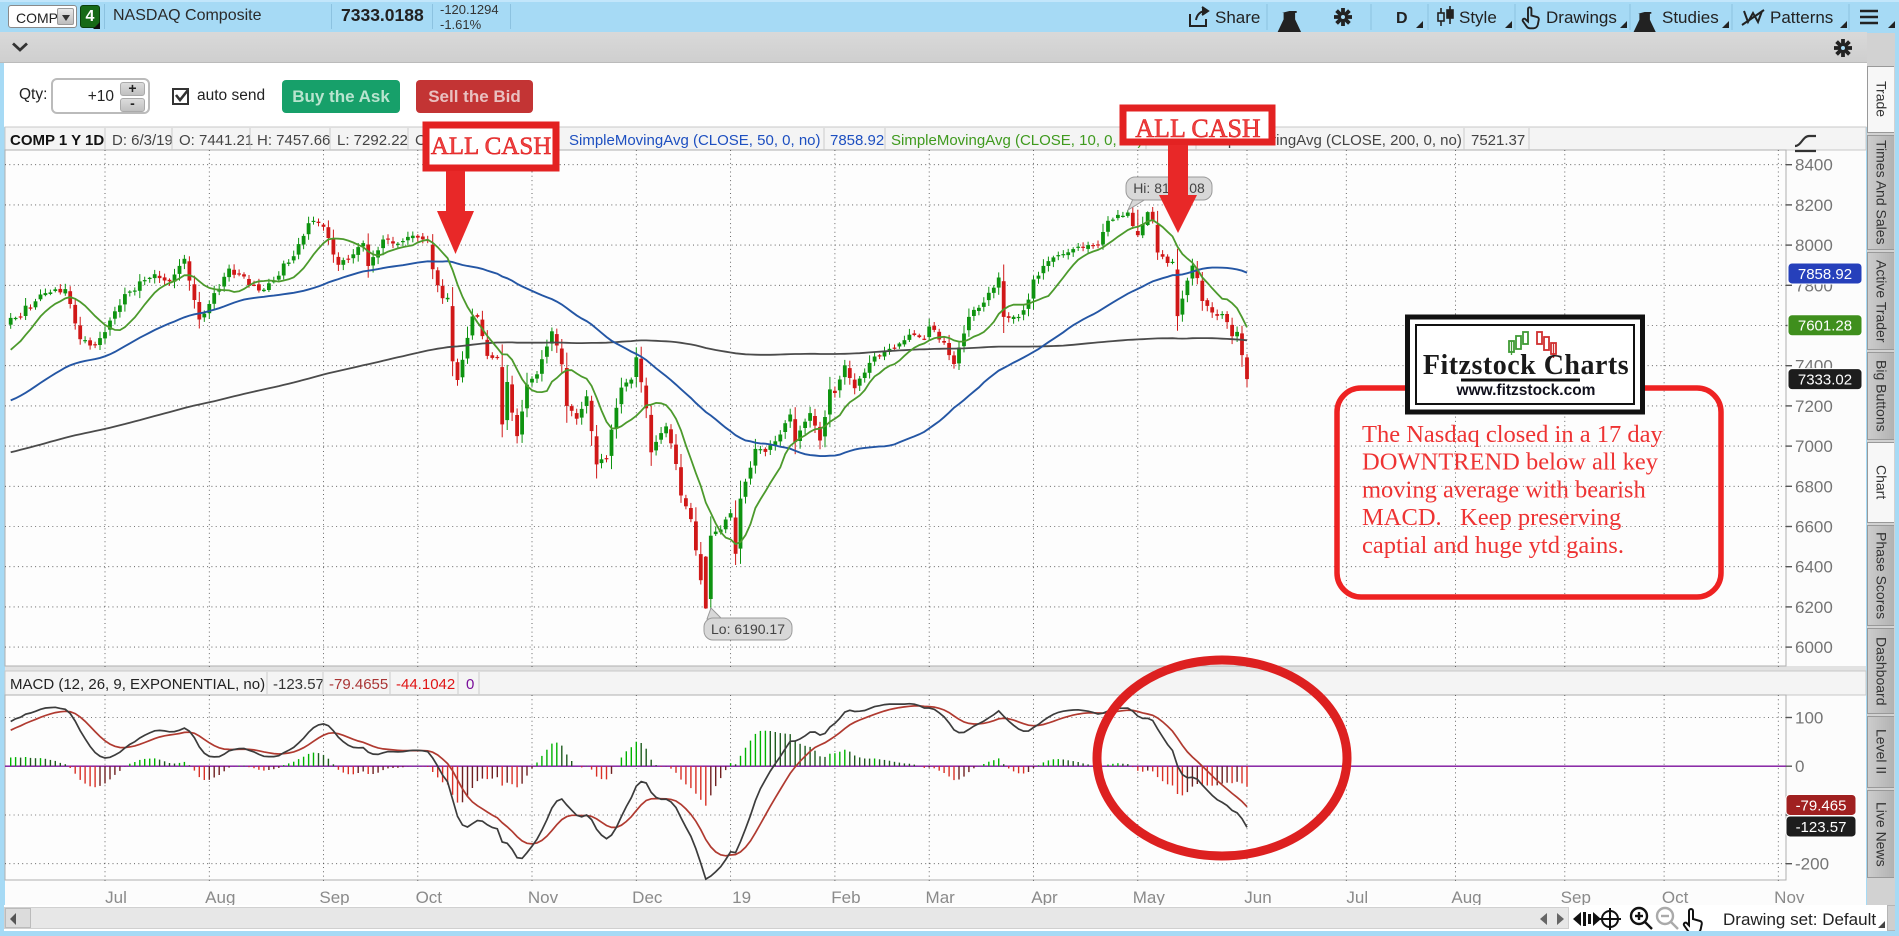 The height and width of the screenshot is (936, 1899). I want to click on svg-text: 100, so click(1809, 718).